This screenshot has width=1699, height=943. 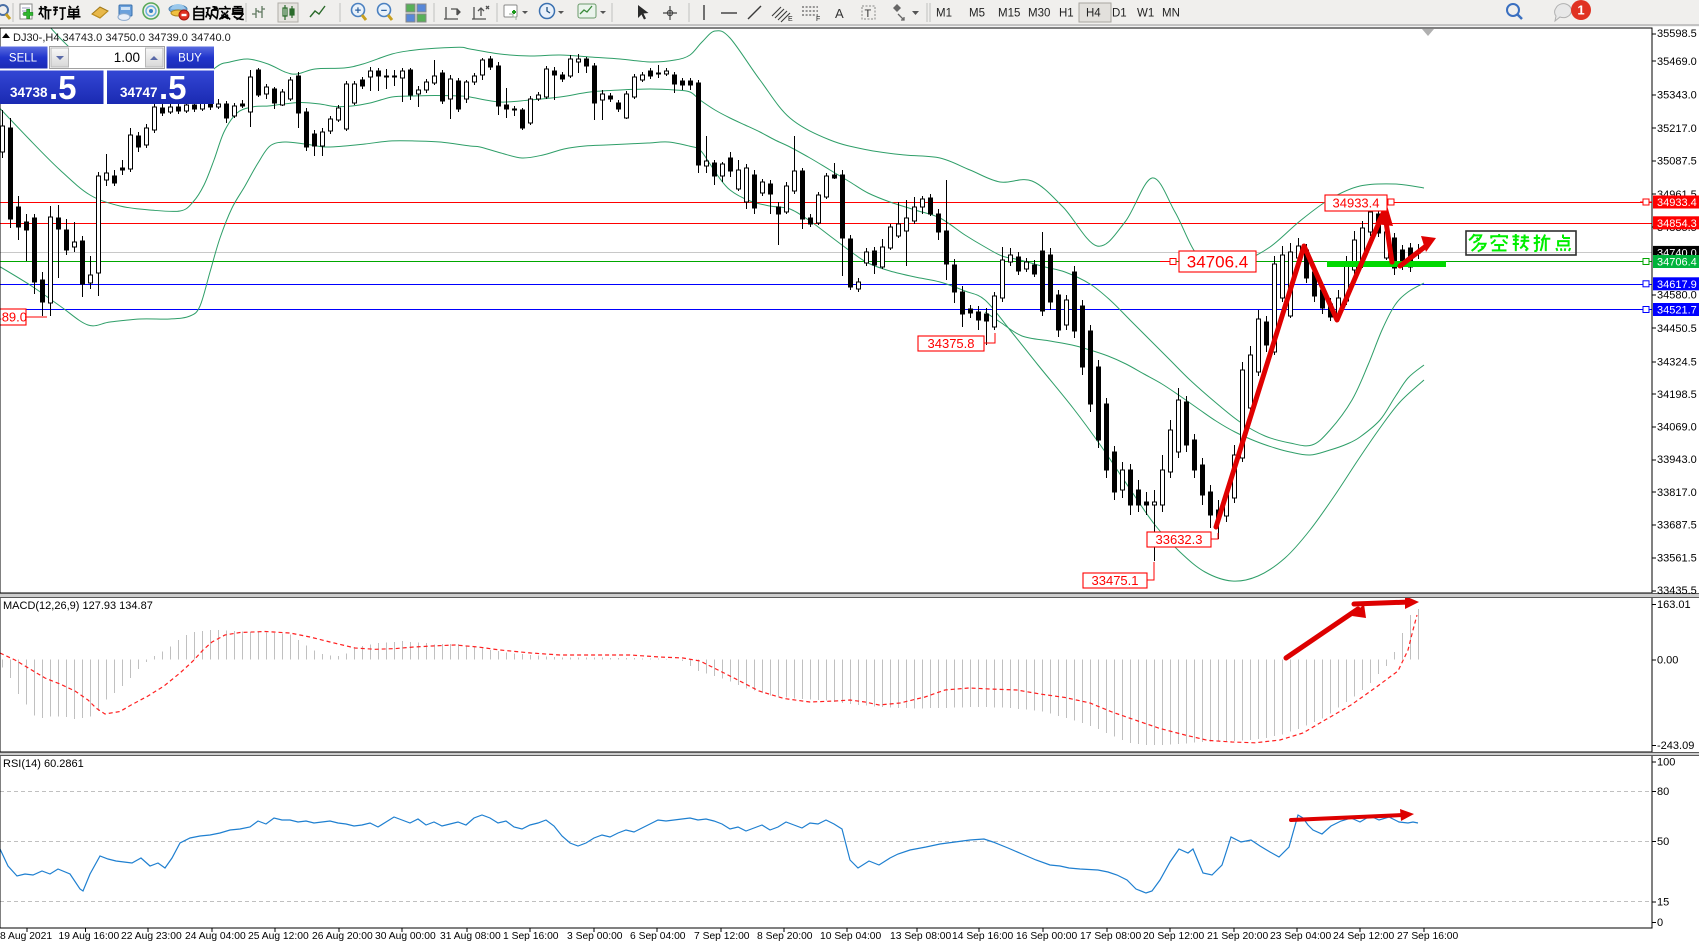 I want to click on svg-text: M30, so click(x=1039, y=14).